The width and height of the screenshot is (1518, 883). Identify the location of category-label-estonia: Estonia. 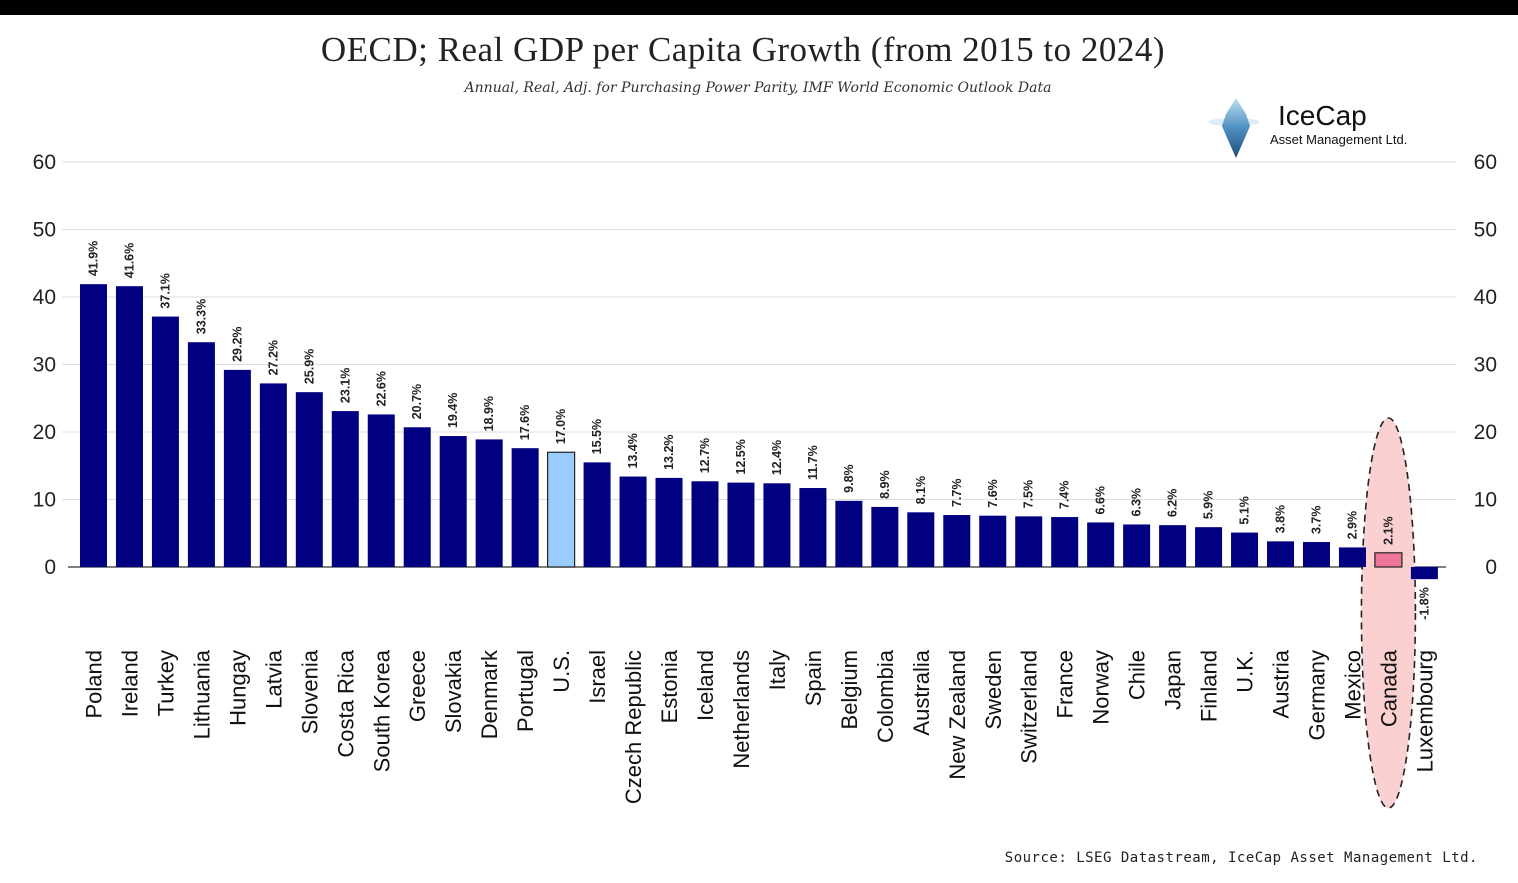
(669, 686).